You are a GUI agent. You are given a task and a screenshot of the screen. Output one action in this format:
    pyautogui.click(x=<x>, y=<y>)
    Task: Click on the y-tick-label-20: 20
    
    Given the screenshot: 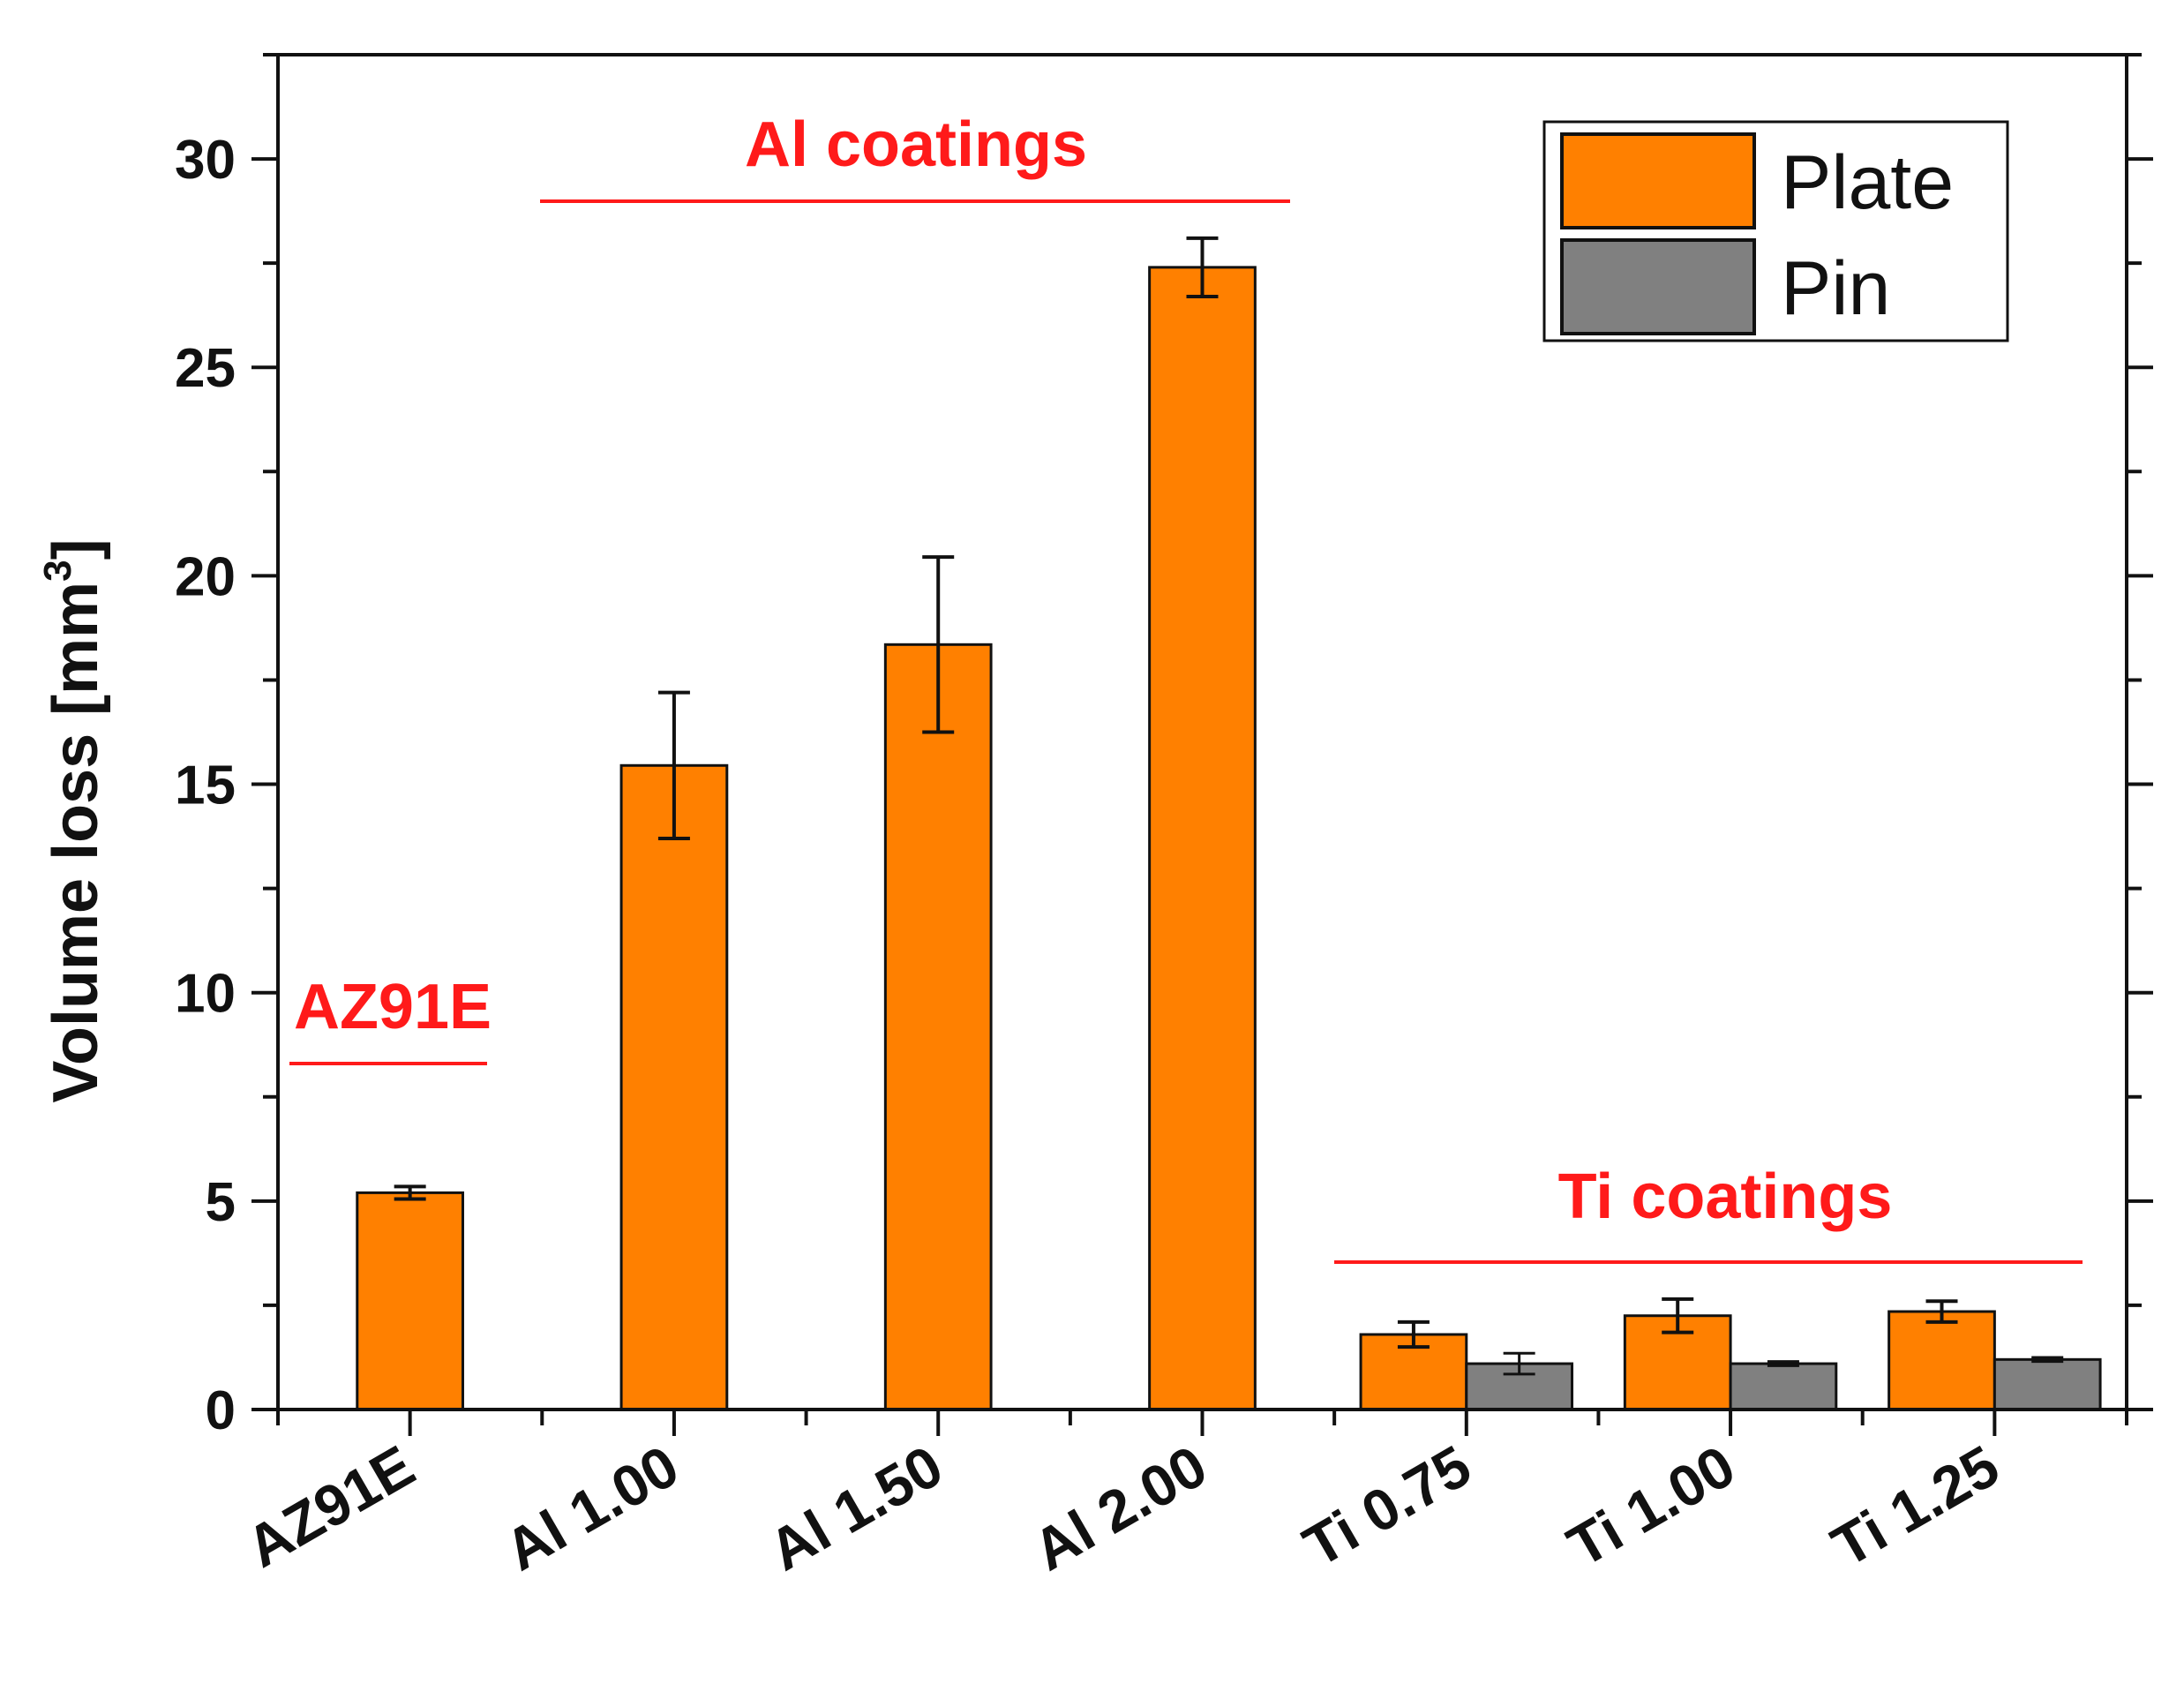 What is the action you would take?
    pyautogui.click(x=205, y=576)
    